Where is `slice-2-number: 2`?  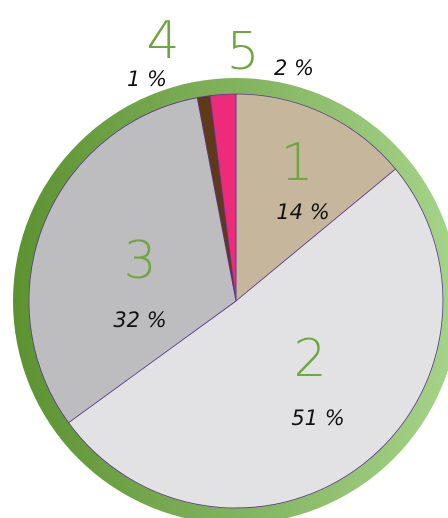 slice-2-number: 2 is located at coordinates (309, 359).